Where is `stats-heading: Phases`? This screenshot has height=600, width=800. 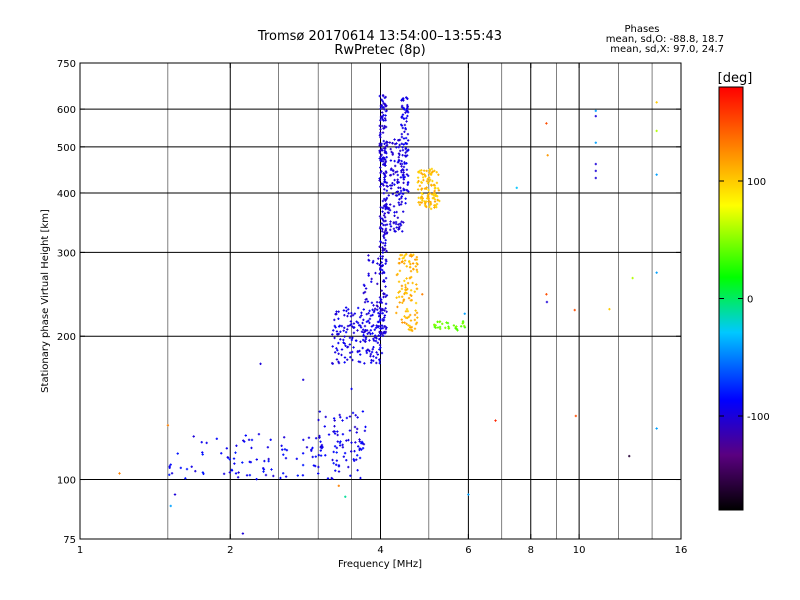
stats-heading: Phases is located at coordinates (641, 29).